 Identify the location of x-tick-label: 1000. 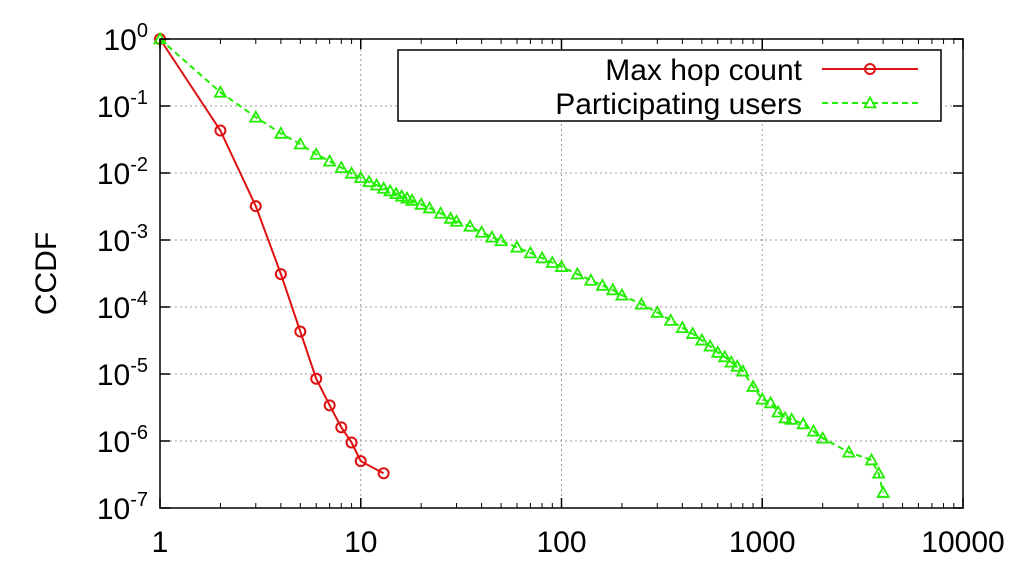
(762, 542).